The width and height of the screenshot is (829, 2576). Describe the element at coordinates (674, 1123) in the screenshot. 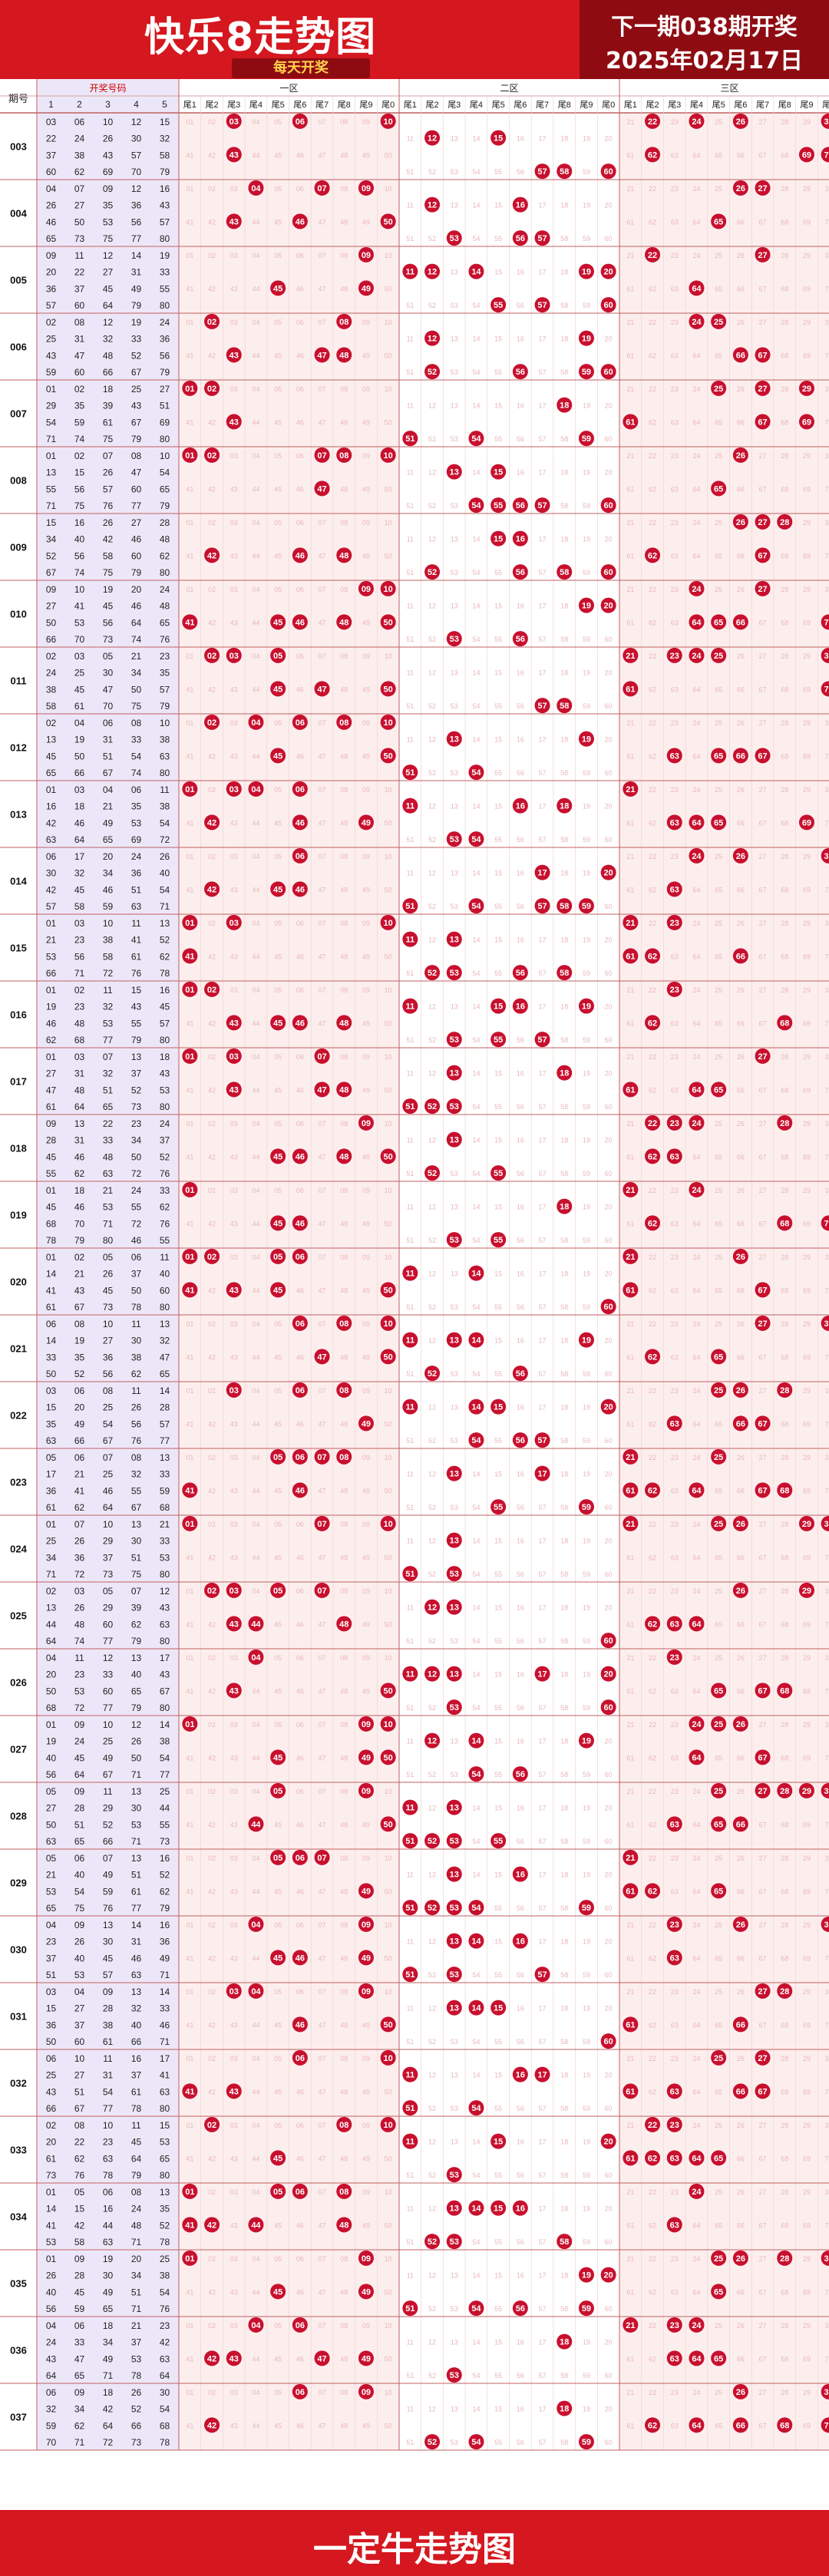

I see `drawn-ball-number: 23` at that location.